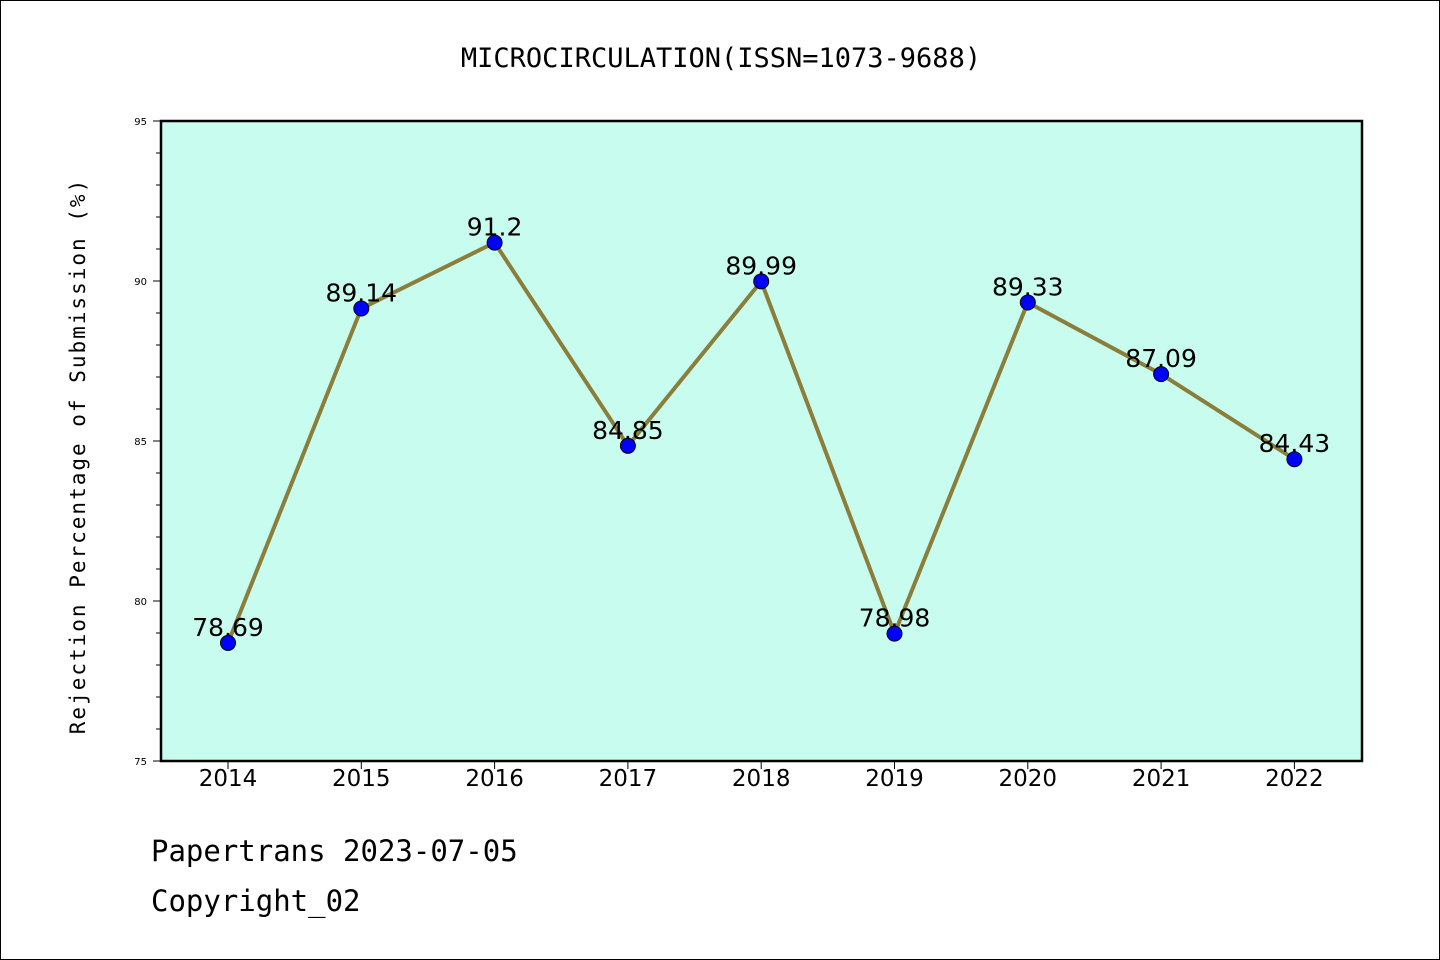  Describe the element at coordinates (1161, 779) in the screenshot. I see `x-tick-label: 2021` at that location.